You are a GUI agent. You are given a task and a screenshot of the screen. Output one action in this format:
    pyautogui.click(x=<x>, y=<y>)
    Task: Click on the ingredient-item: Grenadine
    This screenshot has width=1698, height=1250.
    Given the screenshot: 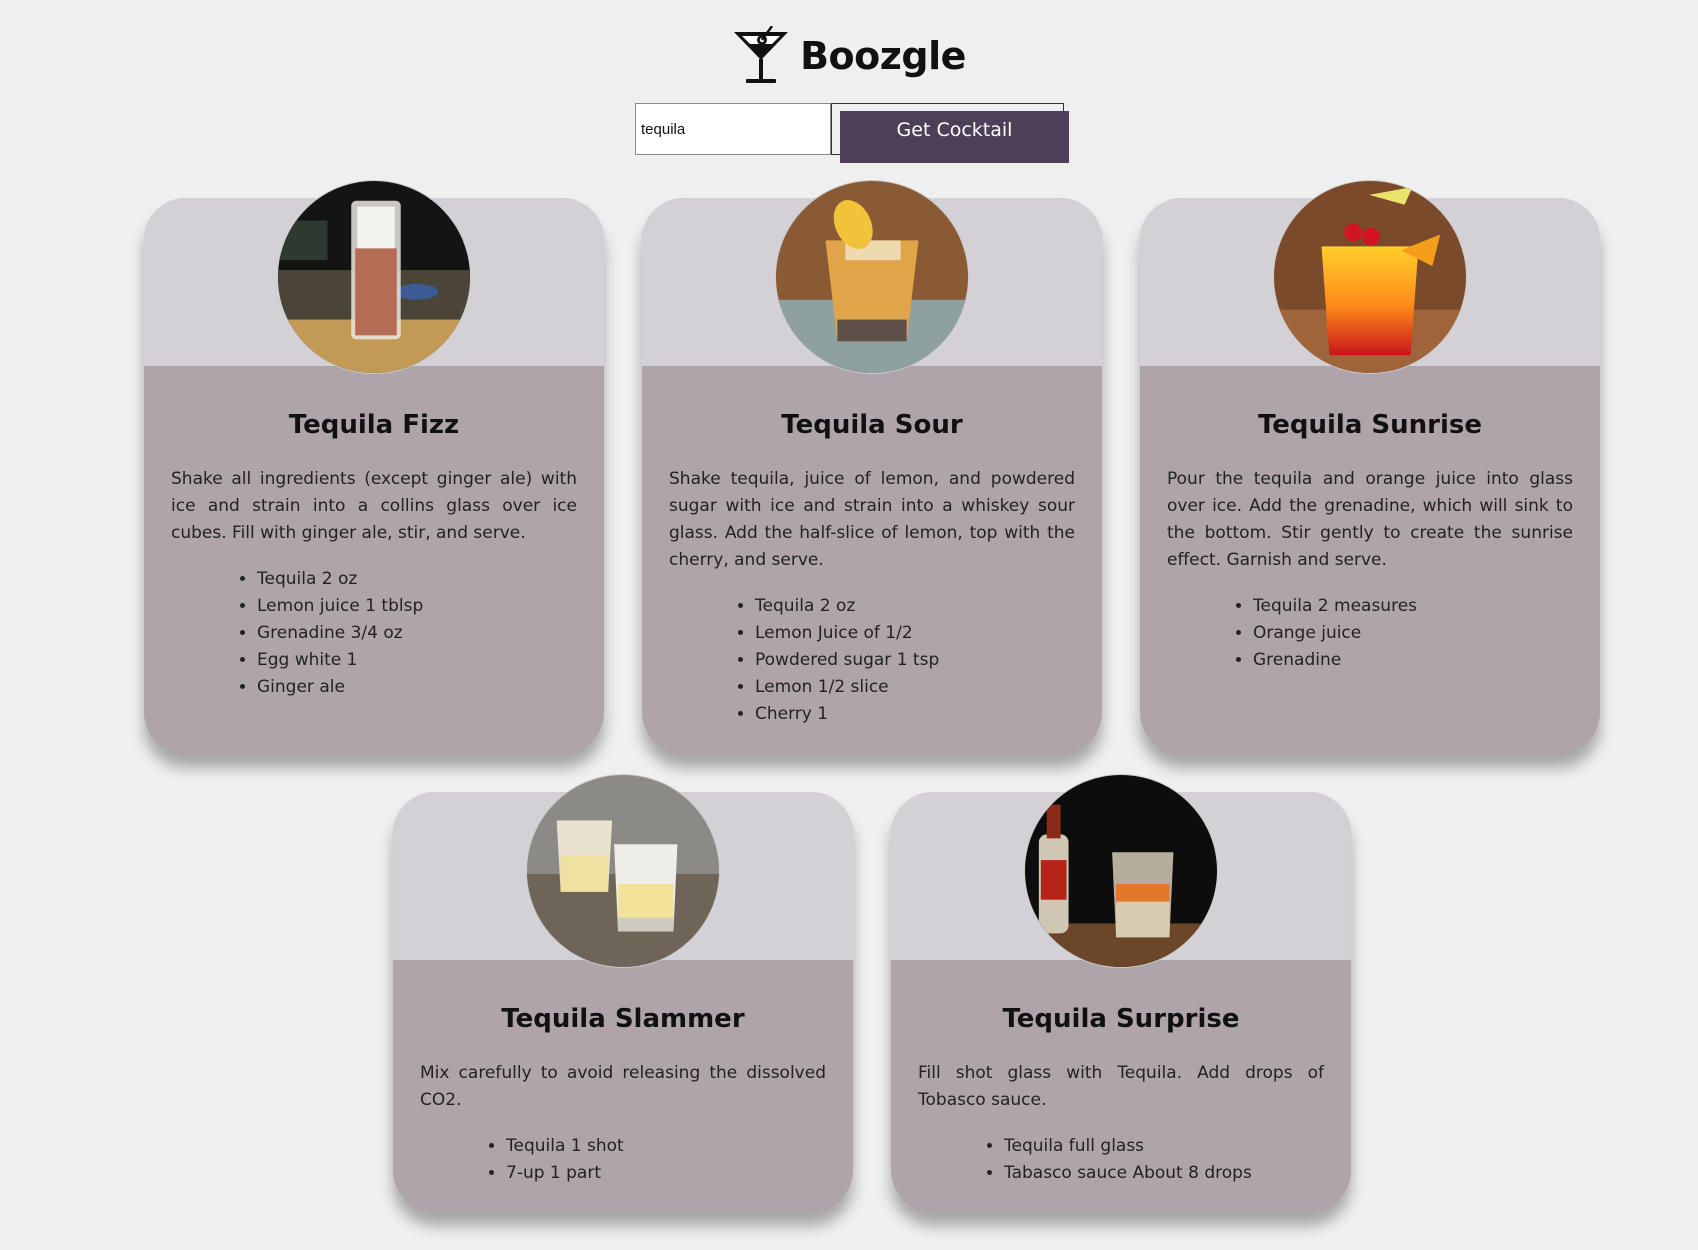 What is the action you would take?
    pyautogui.click(x=1335, y=660)
    